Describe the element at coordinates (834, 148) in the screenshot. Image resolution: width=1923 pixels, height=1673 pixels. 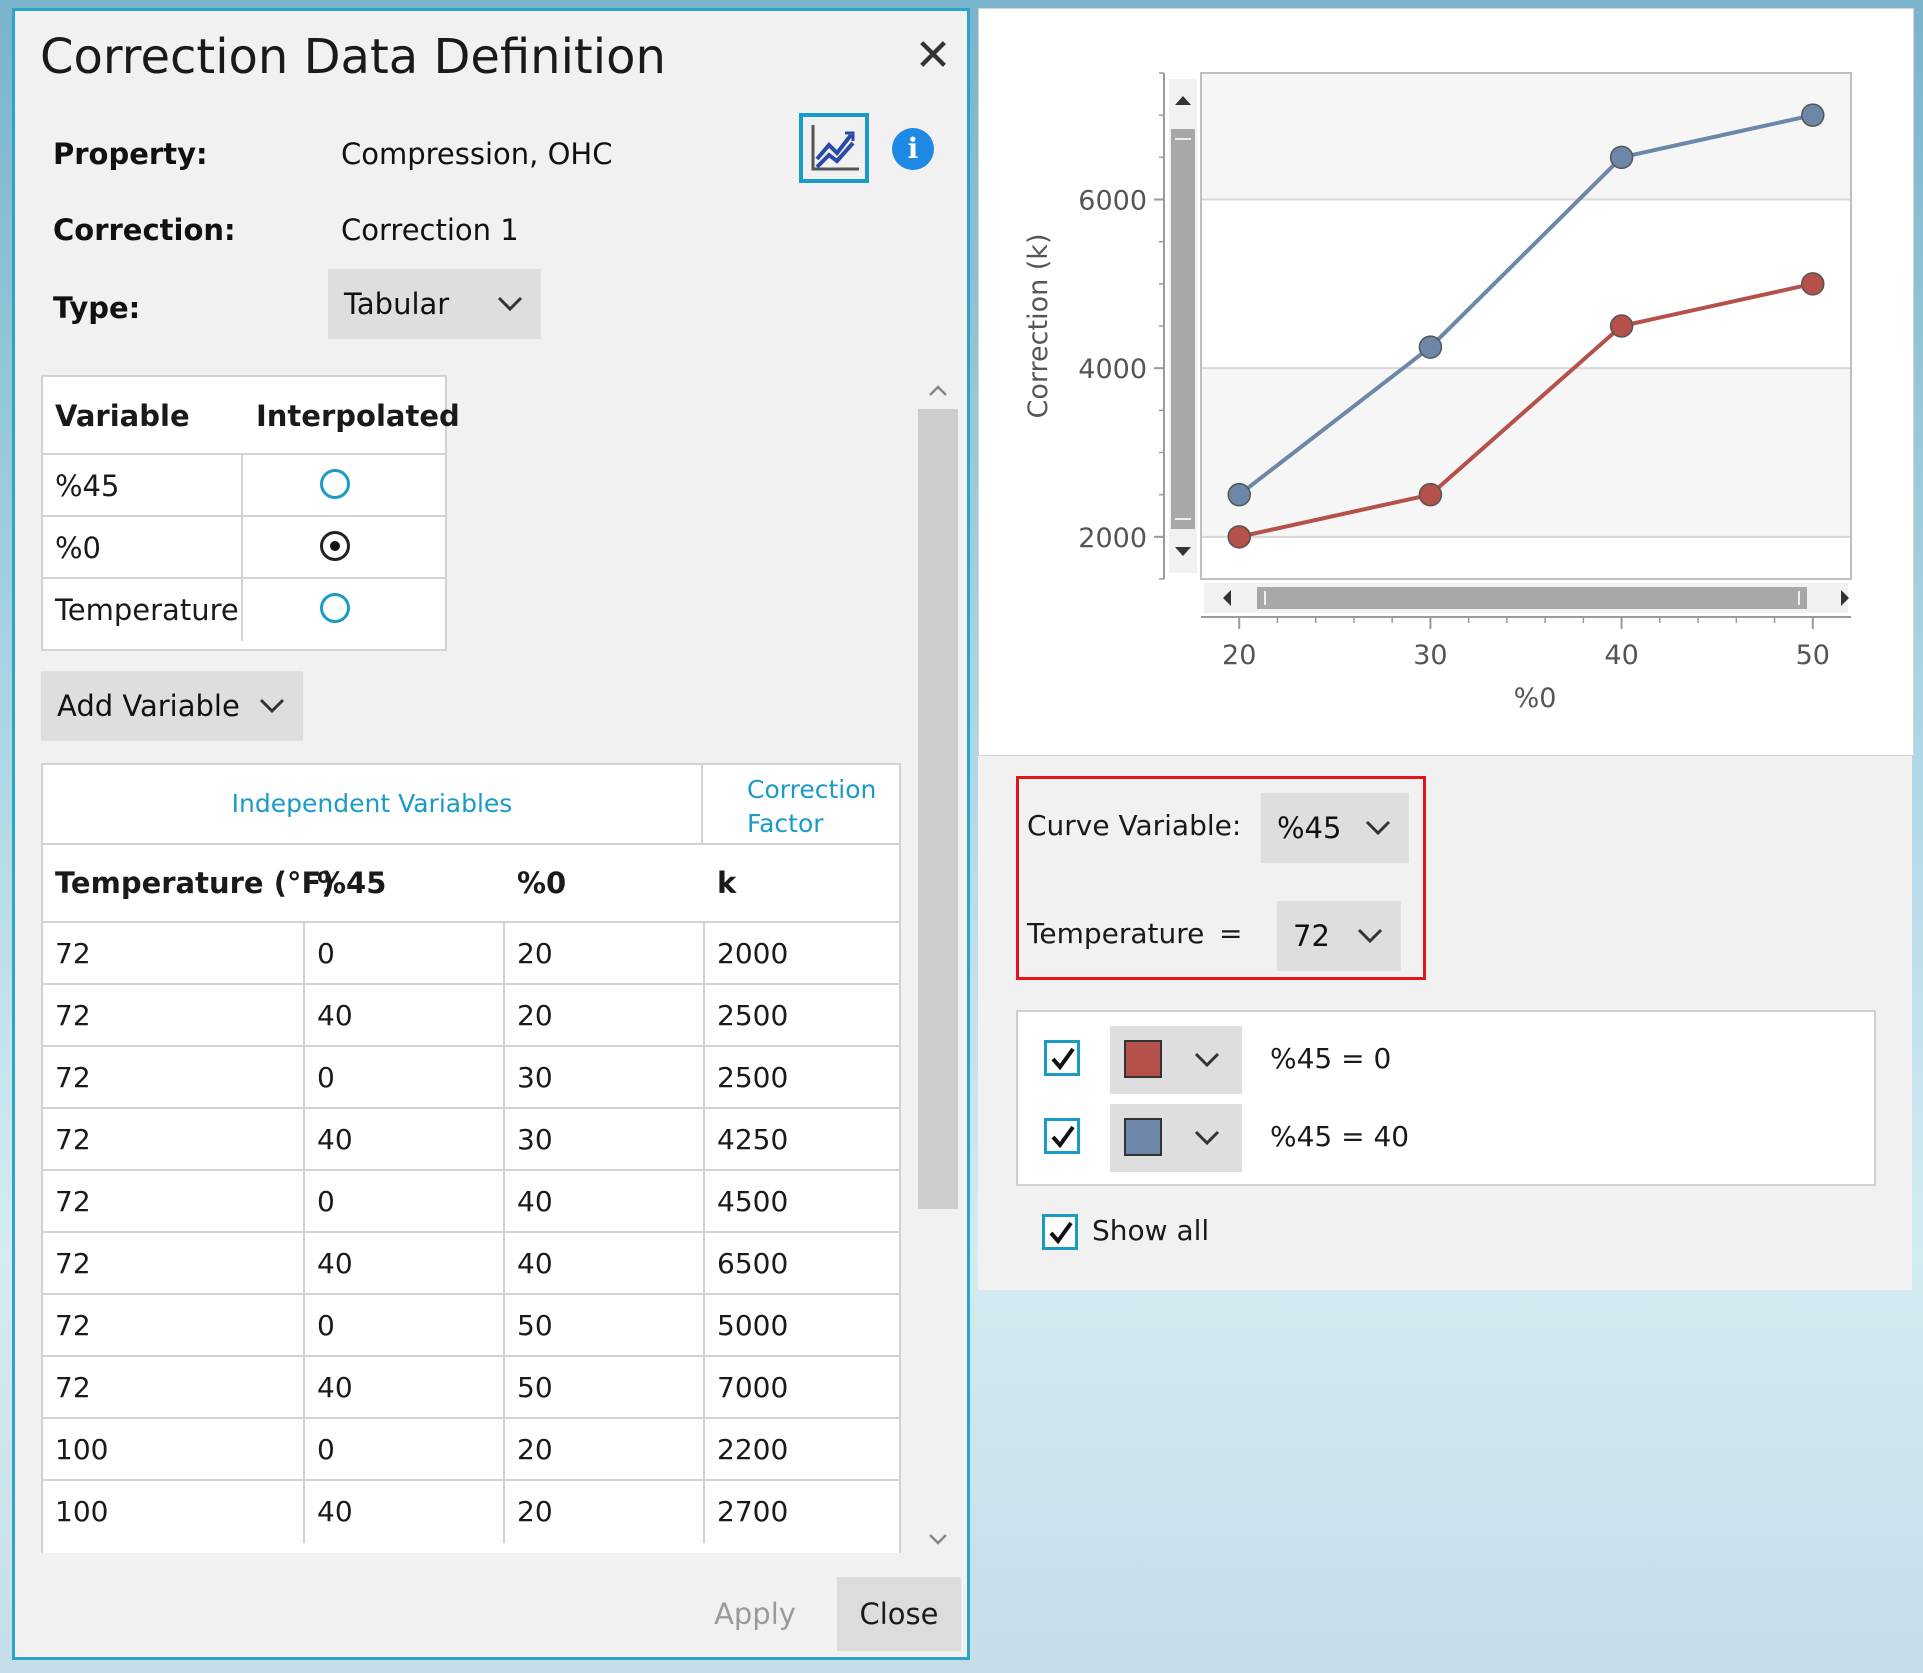
I see `chart-toggle-button` at that location.